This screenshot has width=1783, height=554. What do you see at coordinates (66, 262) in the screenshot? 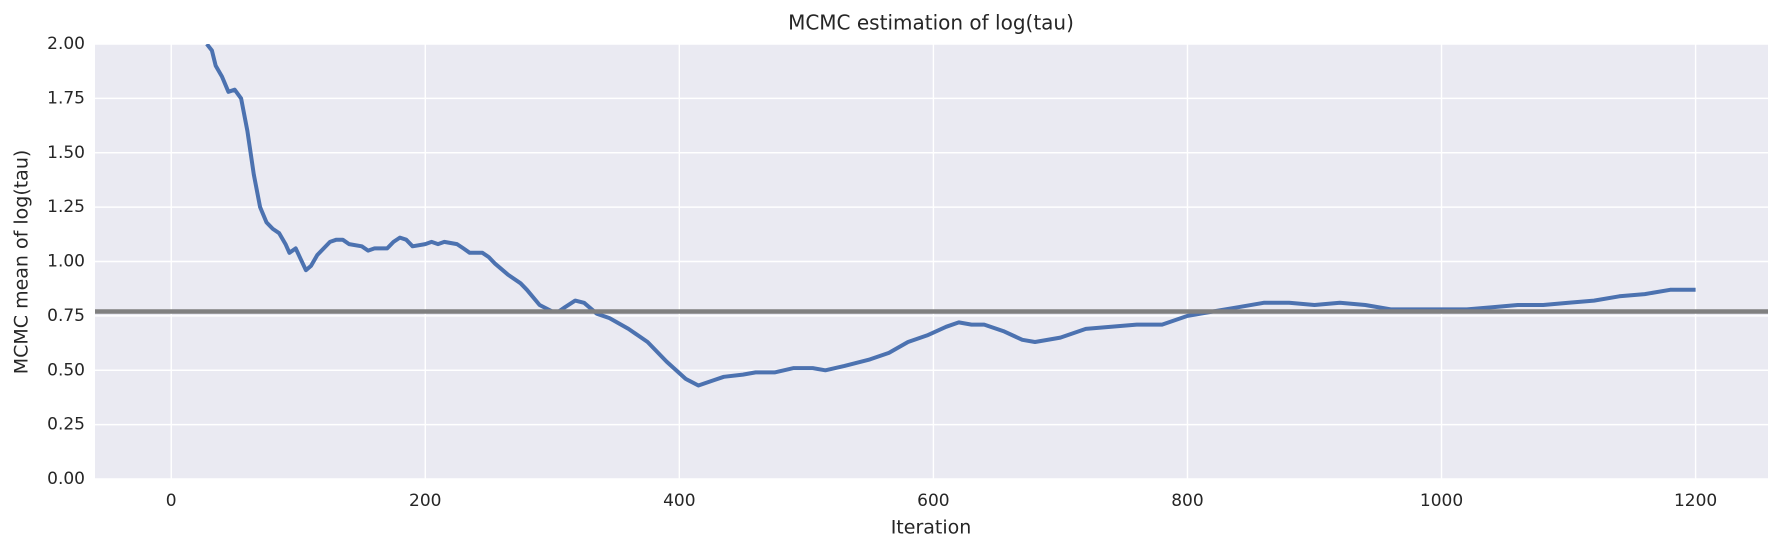
I see `y-tick-label: 1.00` at bounding box center [66, 262].